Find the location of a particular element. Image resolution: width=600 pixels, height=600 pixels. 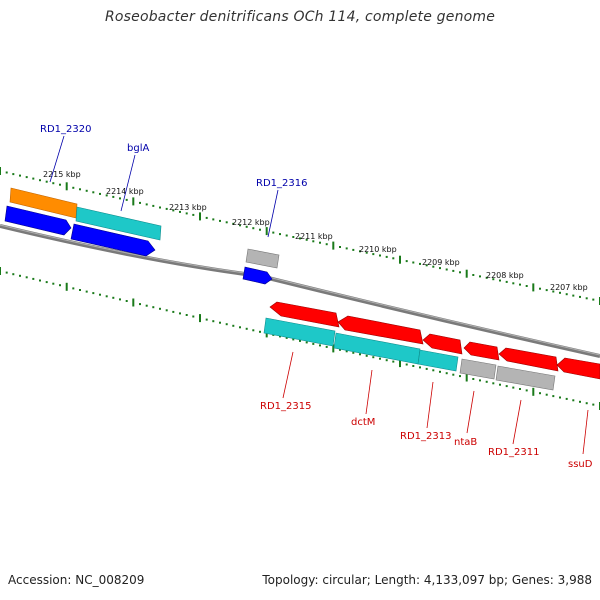

gene-label: RD1_2313 is located at coordinates (425, 436).